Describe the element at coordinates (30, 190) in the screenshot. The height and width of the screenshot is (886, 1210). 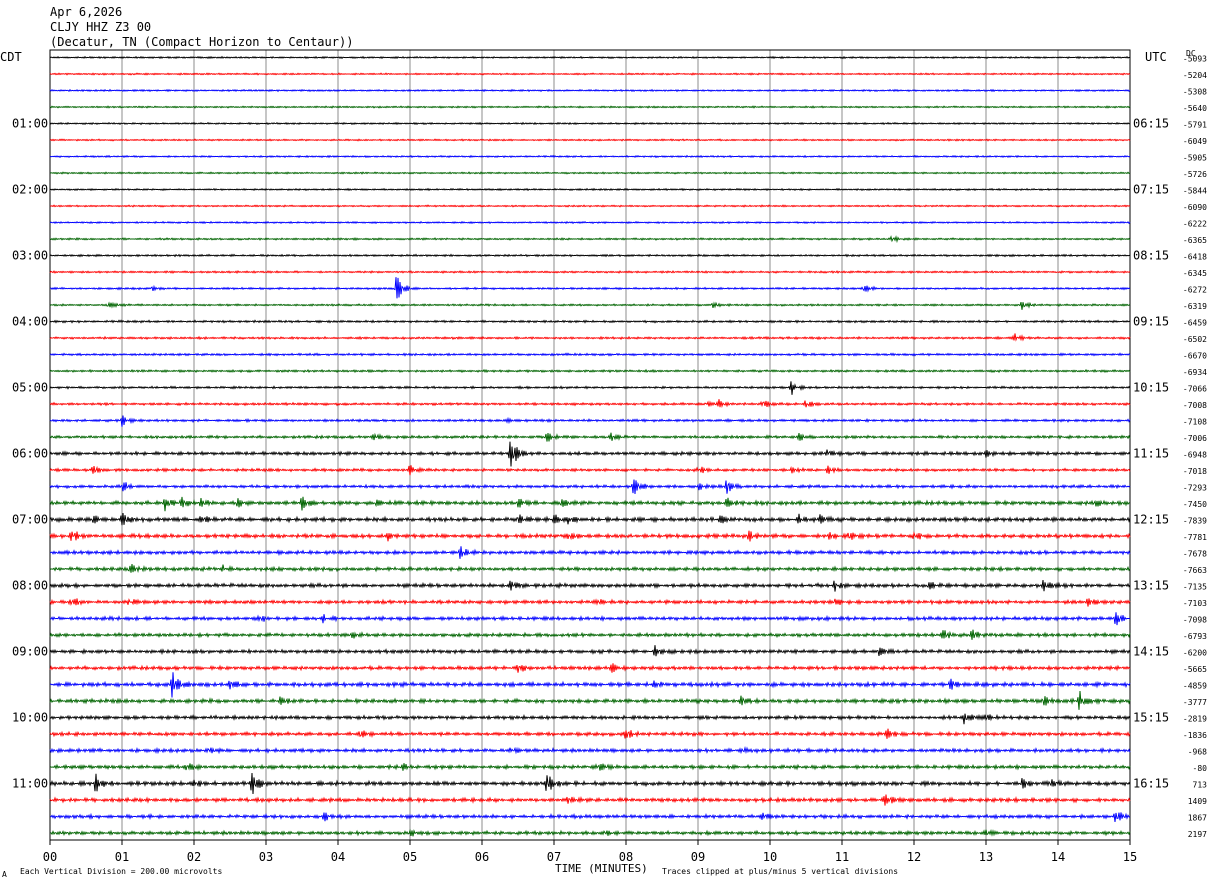
I see `left-time-label: 02:00` at that location.